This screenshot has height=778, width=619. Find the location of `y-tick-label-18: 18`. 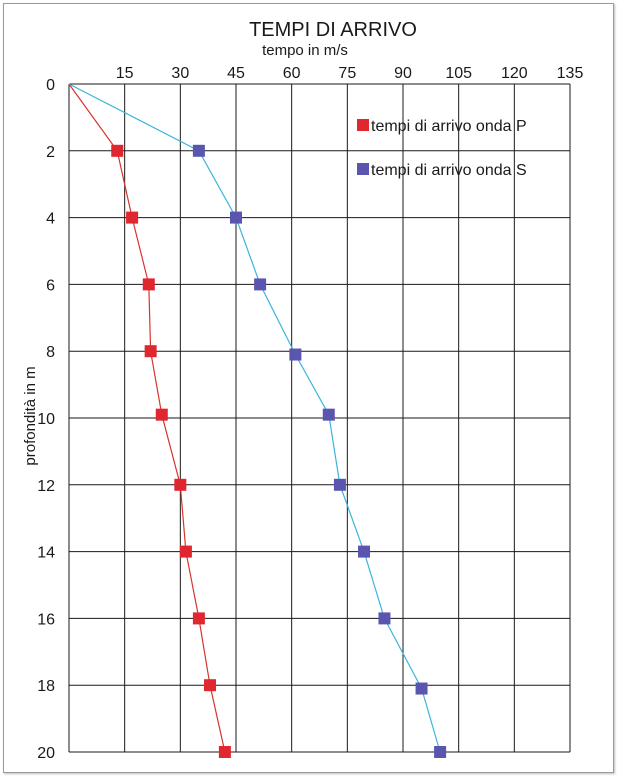

y-tick-label-18: 18 is located at coordinates (46, 686).